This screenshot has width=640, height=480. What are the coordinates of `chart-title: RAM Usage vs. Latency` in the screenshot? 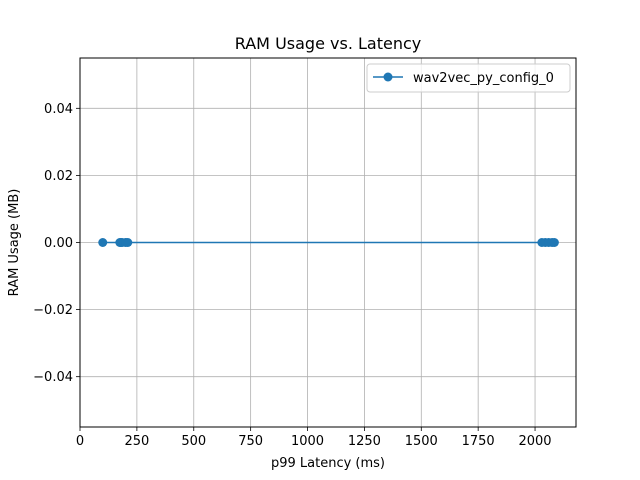 It's located at (328, 43).